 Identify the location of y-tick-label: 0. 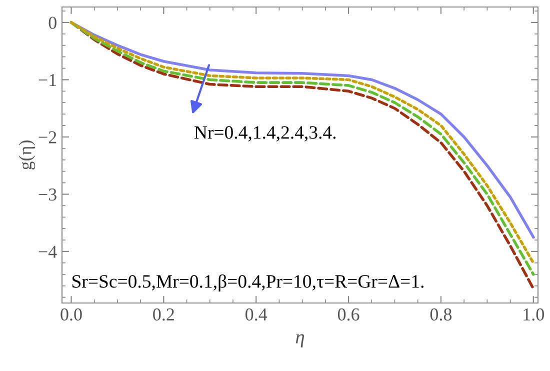
(52, 22).